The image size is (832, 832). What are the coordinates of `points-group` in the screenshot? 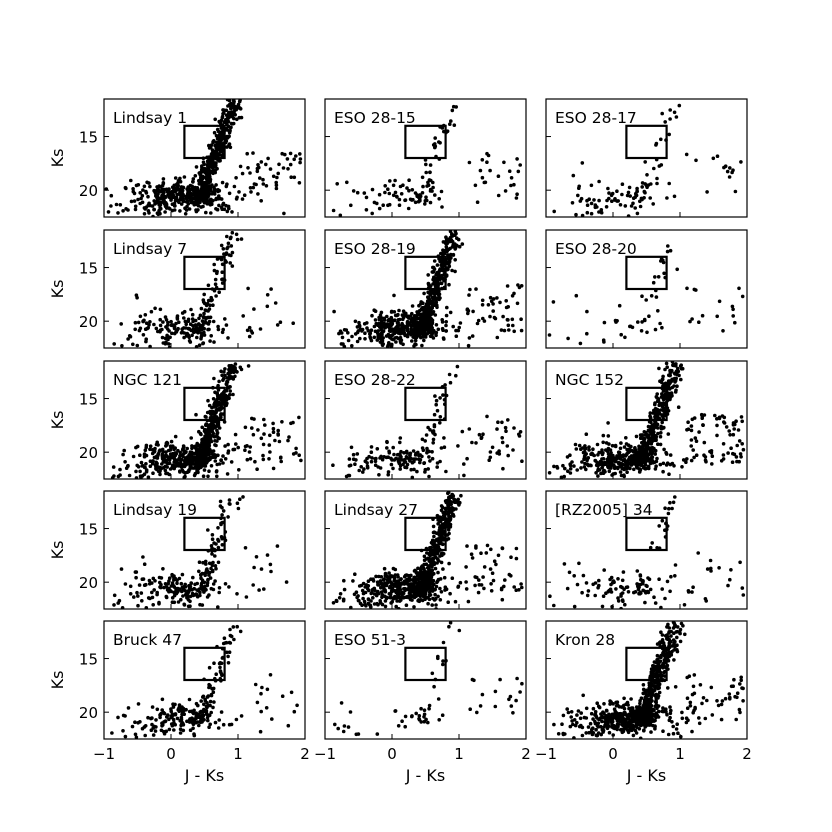 It's located at (646, 295).